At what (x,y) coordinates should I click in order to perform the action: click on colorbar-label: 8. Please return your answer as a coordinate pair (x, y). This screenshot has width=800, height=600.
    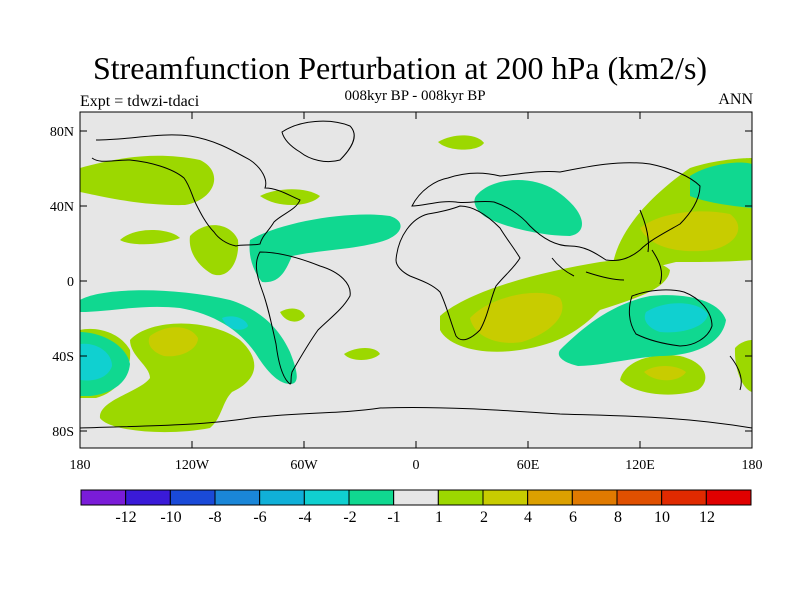
    Looking at the image, I should click on (618, 517).